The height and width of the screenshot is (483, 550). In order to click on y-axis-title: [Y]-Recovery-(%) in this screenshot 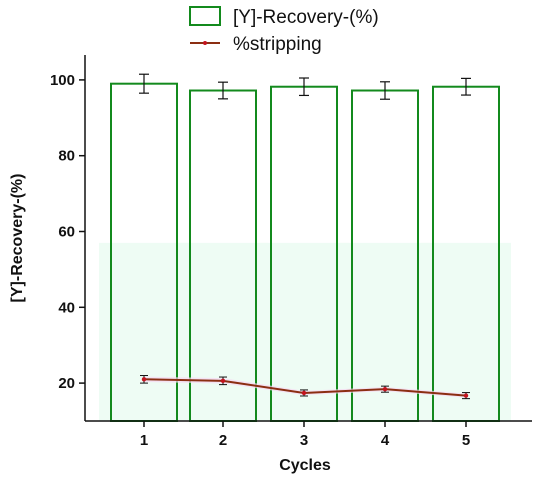, I will do `click(17, 238)`.